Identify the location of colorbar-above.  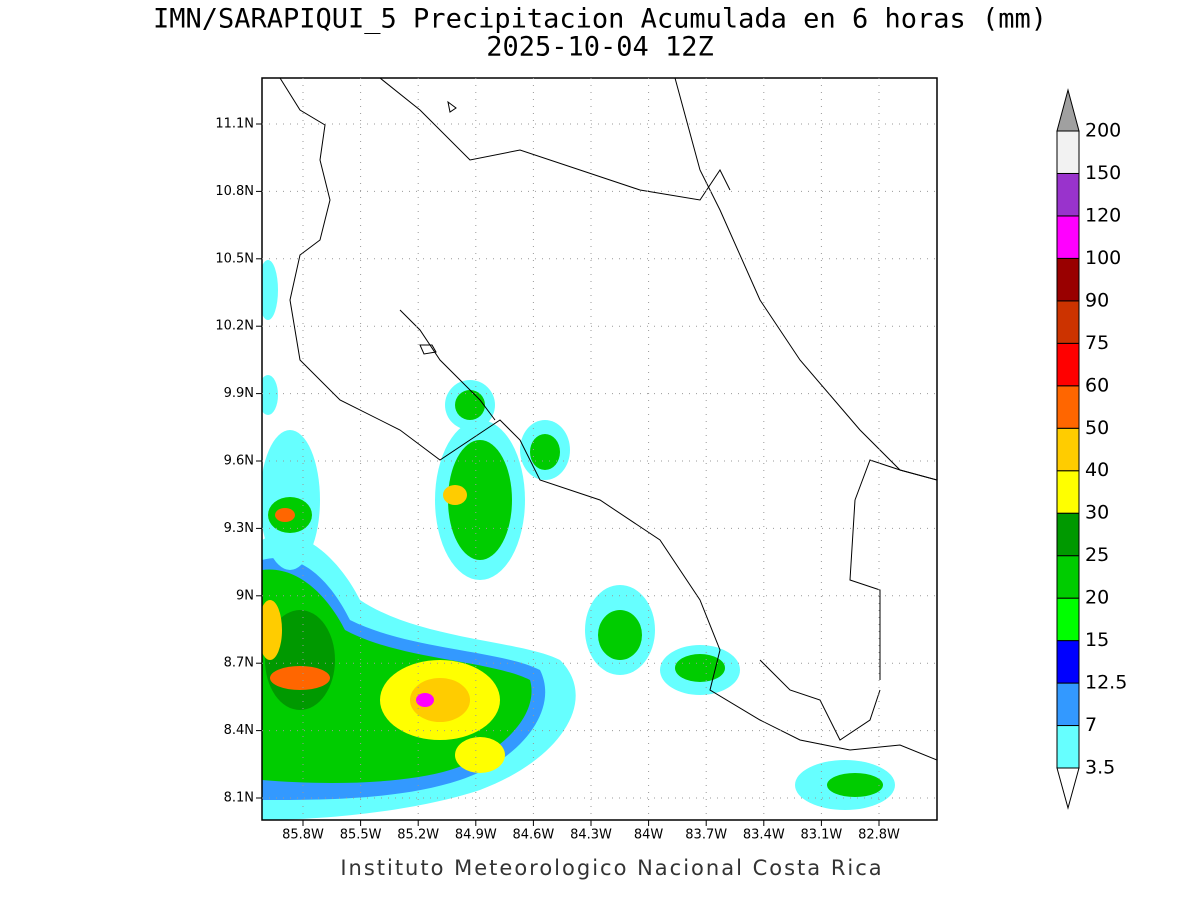
(1068, 110).